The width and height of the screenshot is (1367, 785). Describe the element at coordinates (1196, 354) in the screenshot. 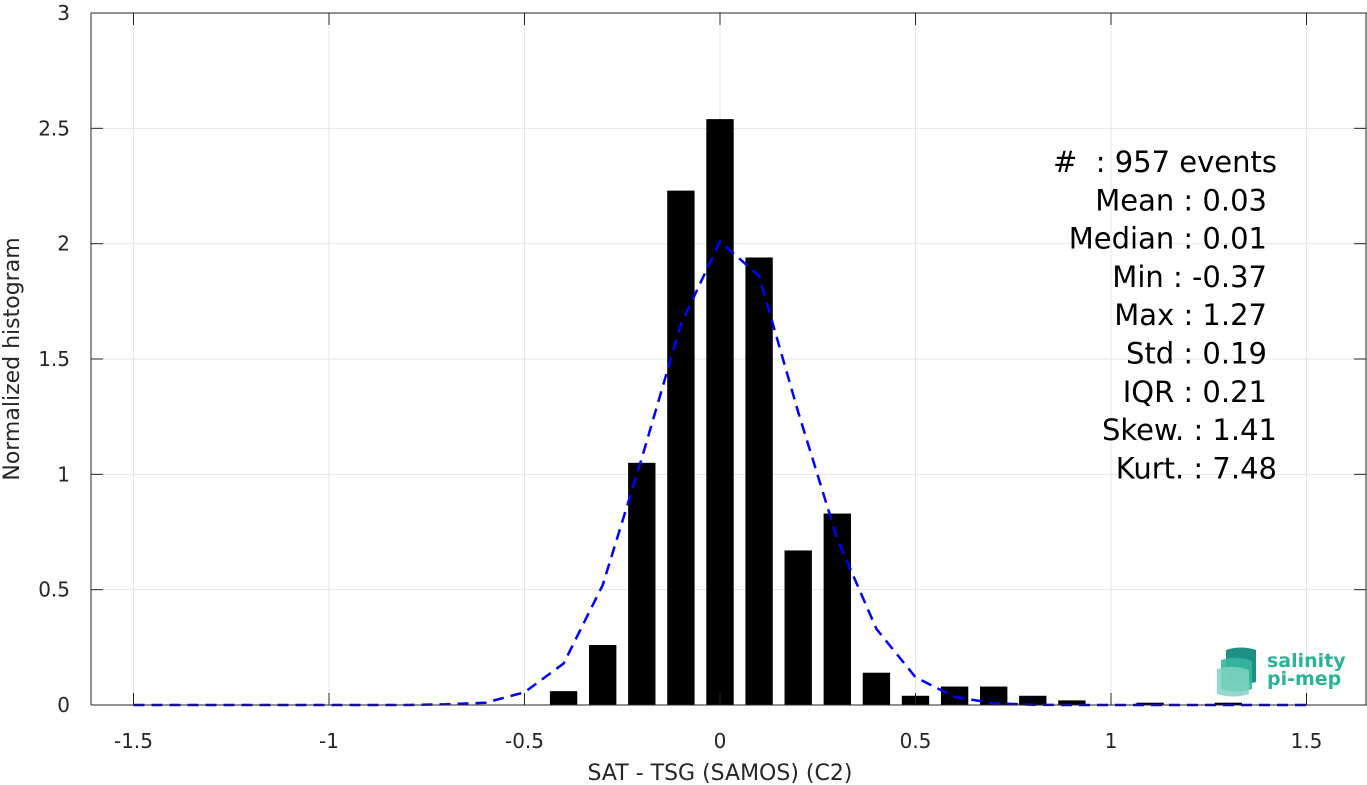

I see `stat-line: Std : 0.19` at that location.